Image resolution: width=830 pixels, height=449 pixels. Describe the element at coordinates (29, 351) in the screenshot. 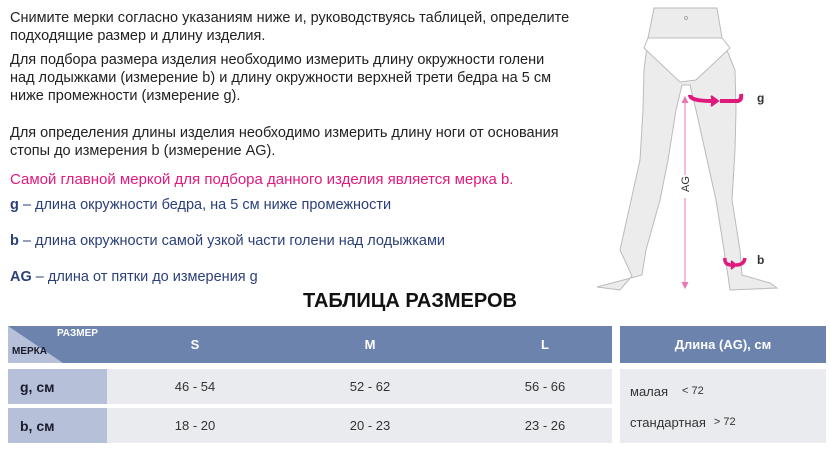

I see `corner-measure-label: МЕРКА` at that location.